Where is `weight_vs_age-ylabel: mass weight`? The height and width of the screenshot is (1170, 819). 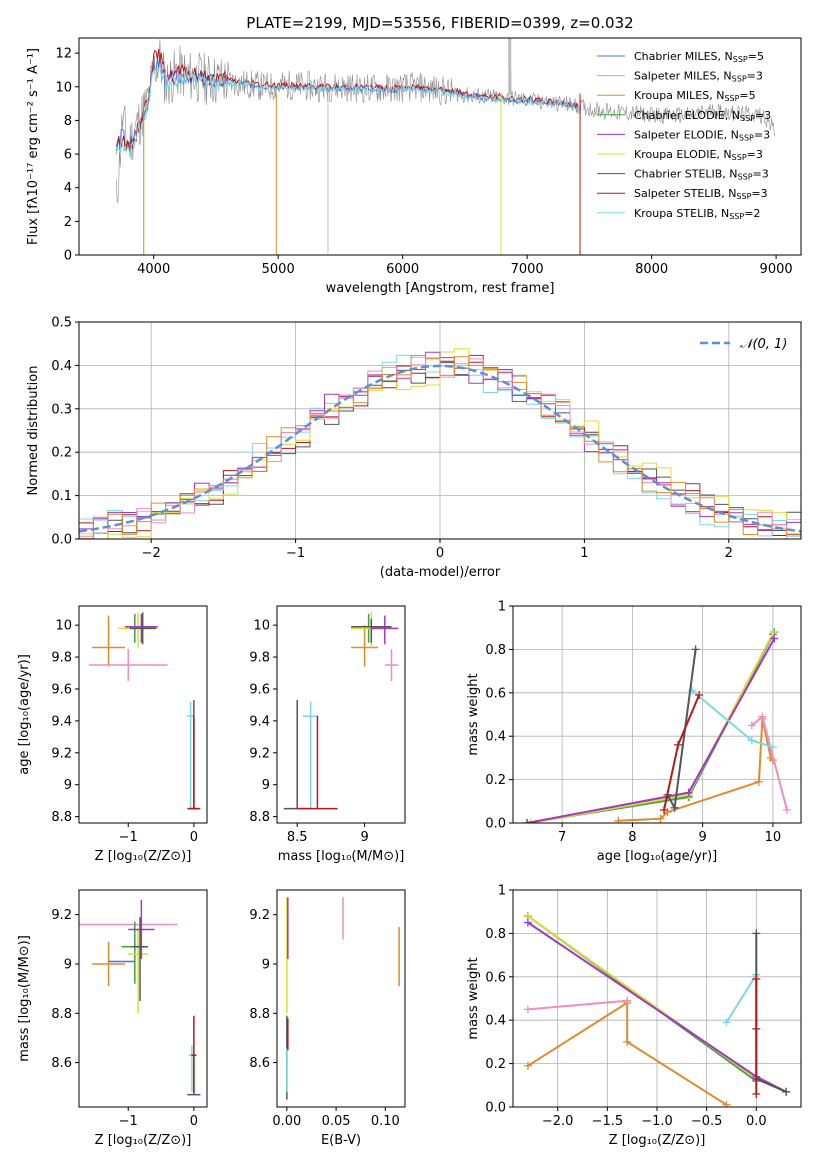
weight_vs_age-ylabel: mass weight is located at coordinates (473, 714).